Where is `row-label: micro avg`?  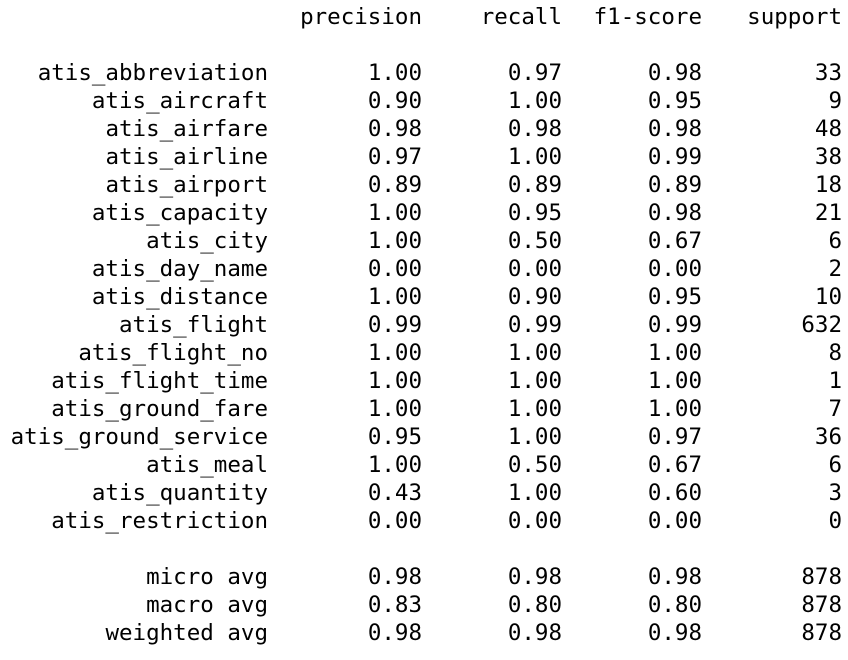 row-label: micro avg is located at coordinates (207, 577).